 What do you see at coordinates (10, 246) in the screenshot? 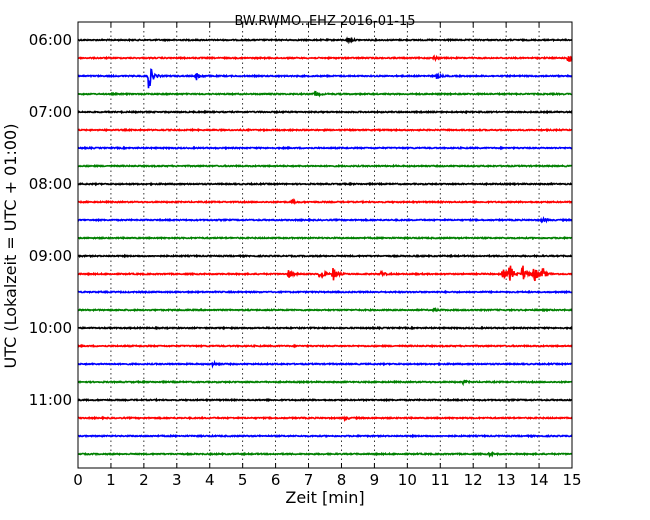
I see `y-axis-label: UTC (Lokalzeit = UTC + 01:00)` at bounding box center [10, 246].